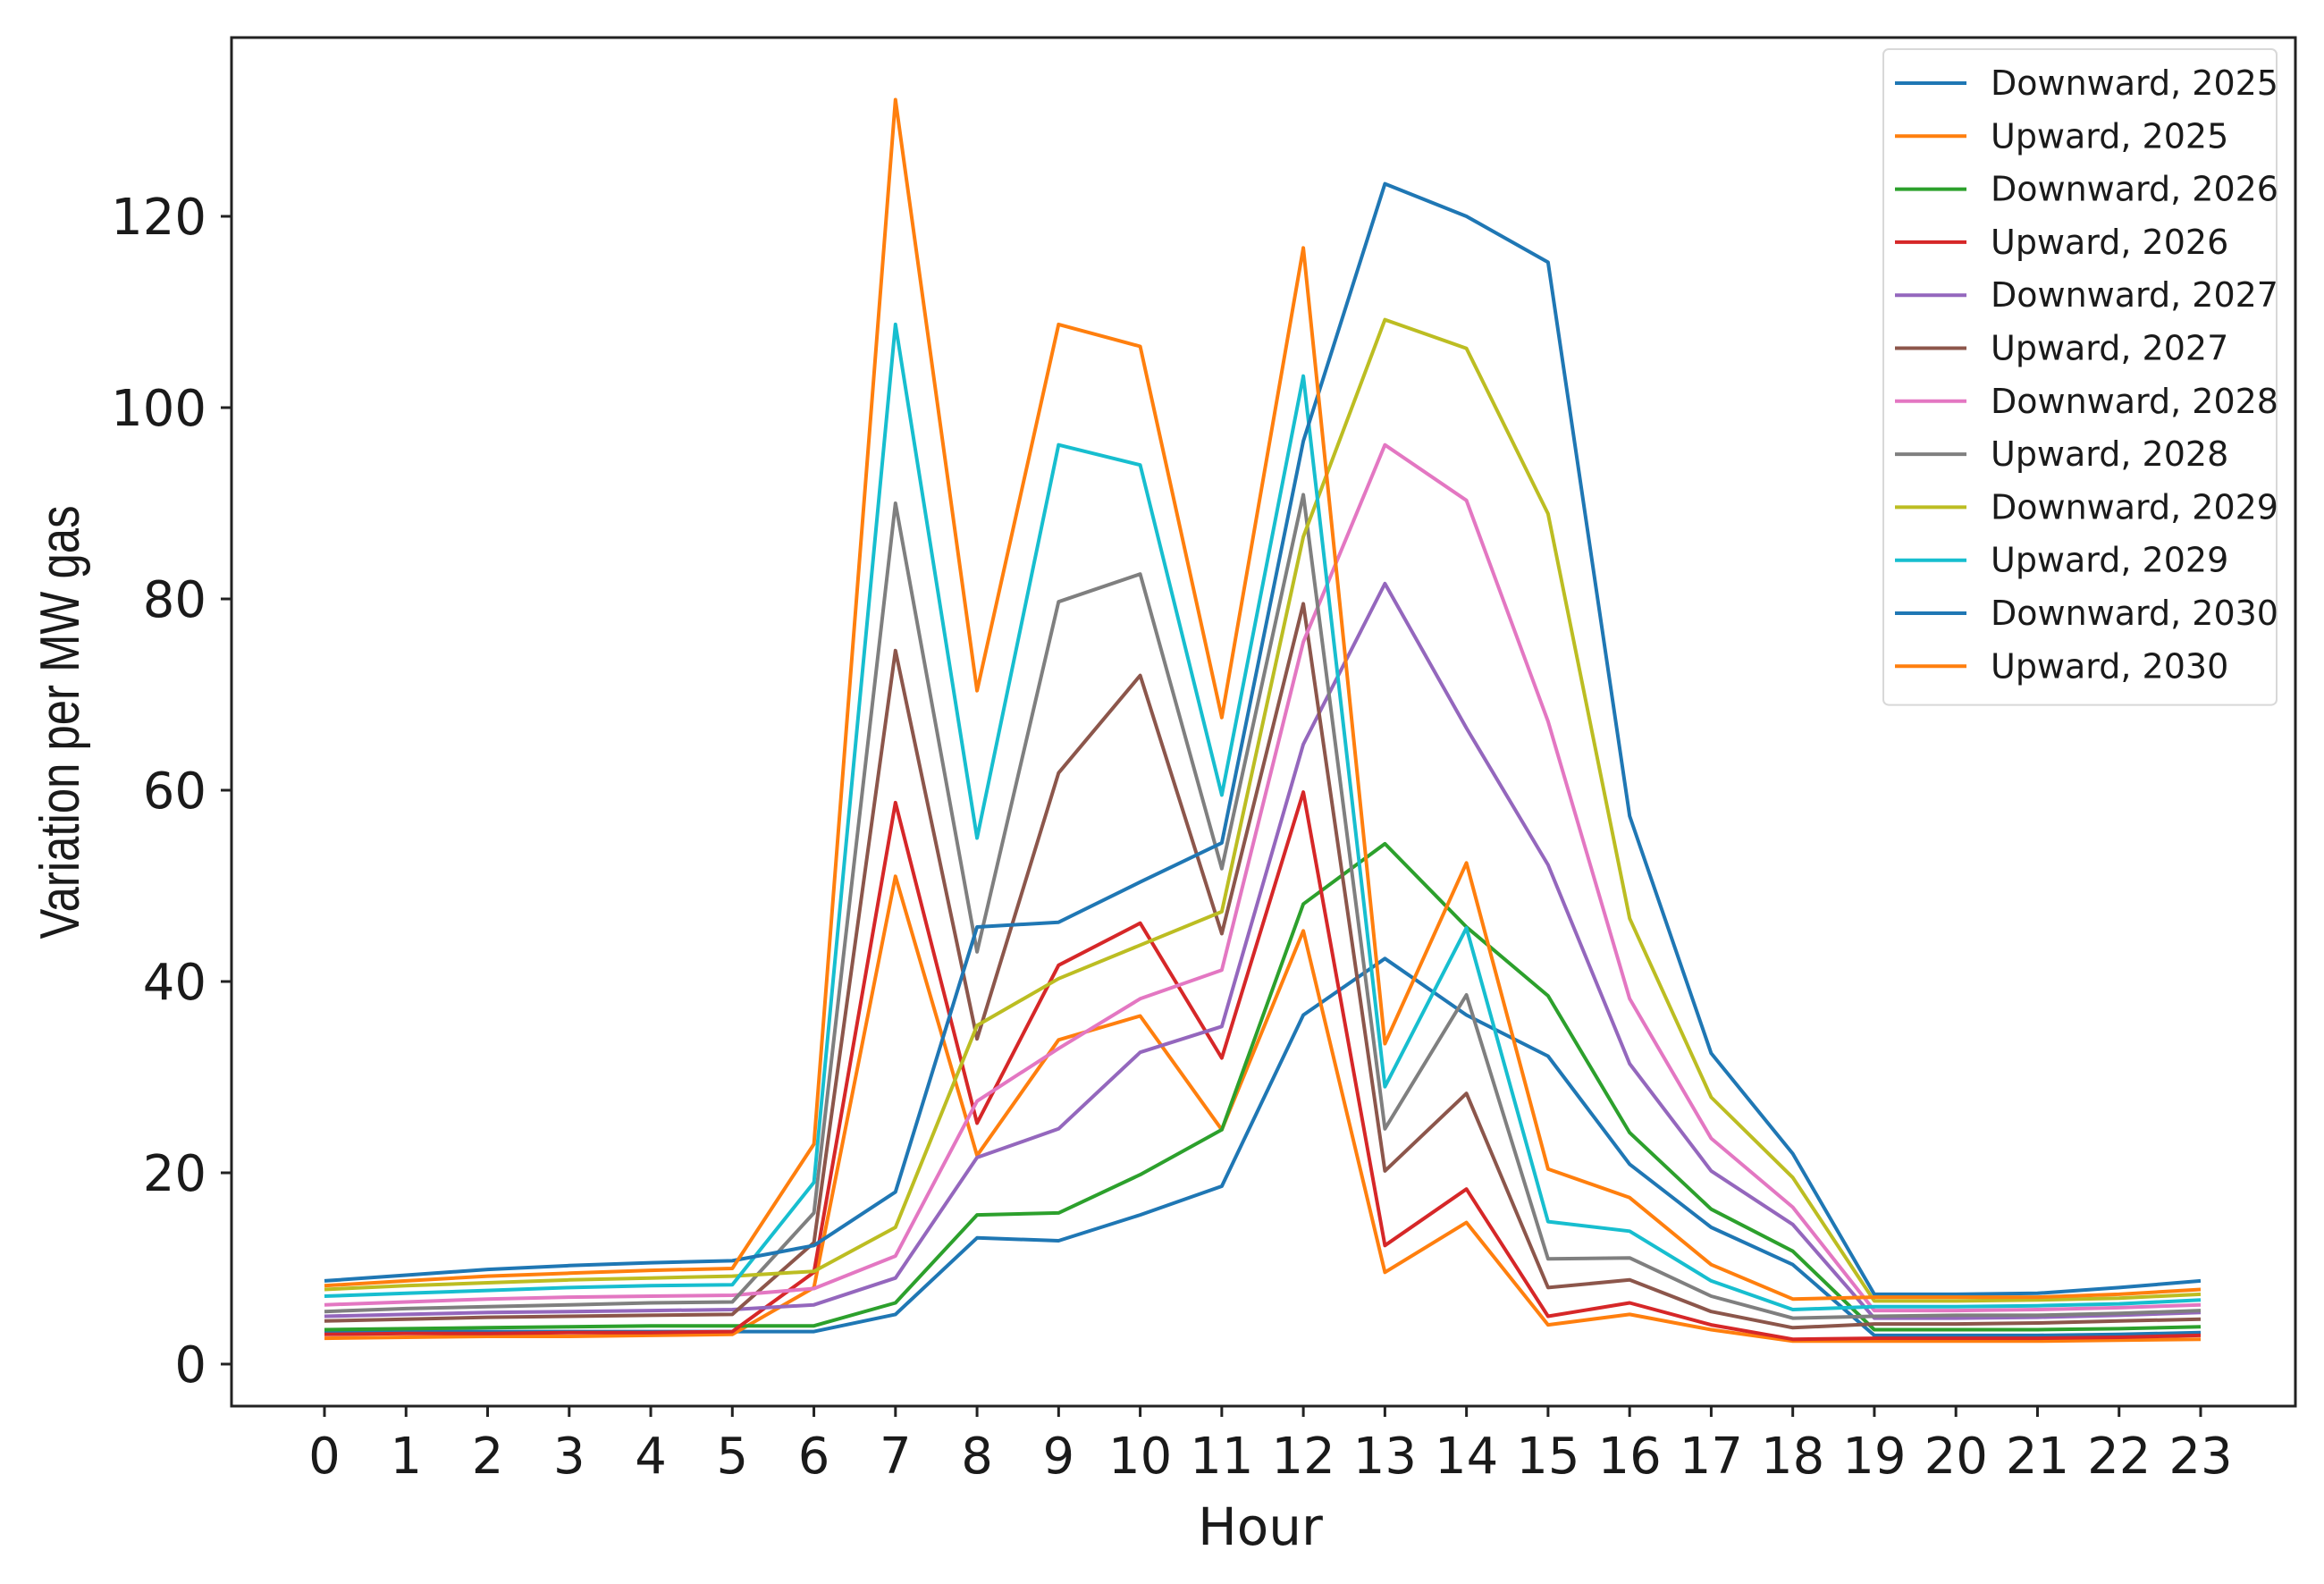  I want to click on legend-item: Downward, 2030, so click(2086, 614).